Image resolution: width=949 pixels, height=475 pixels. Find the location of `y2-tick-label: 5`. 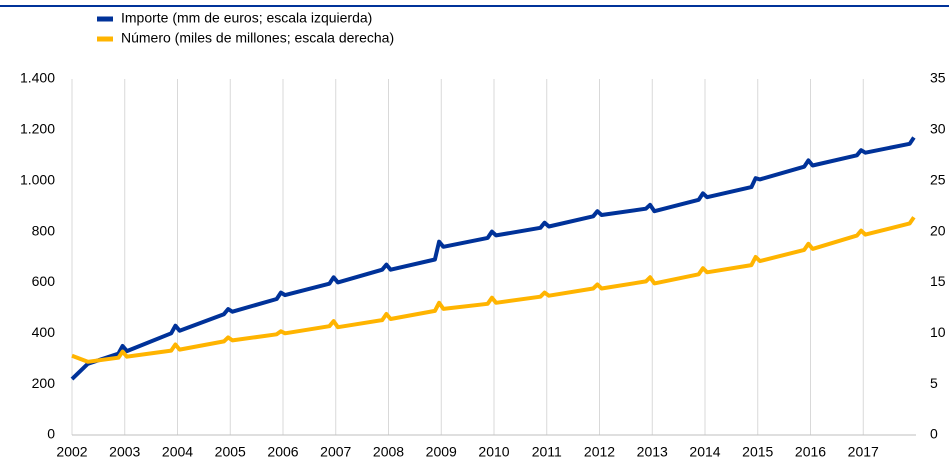

y2-tick-label: 5 is located at coordinates (934, 383).